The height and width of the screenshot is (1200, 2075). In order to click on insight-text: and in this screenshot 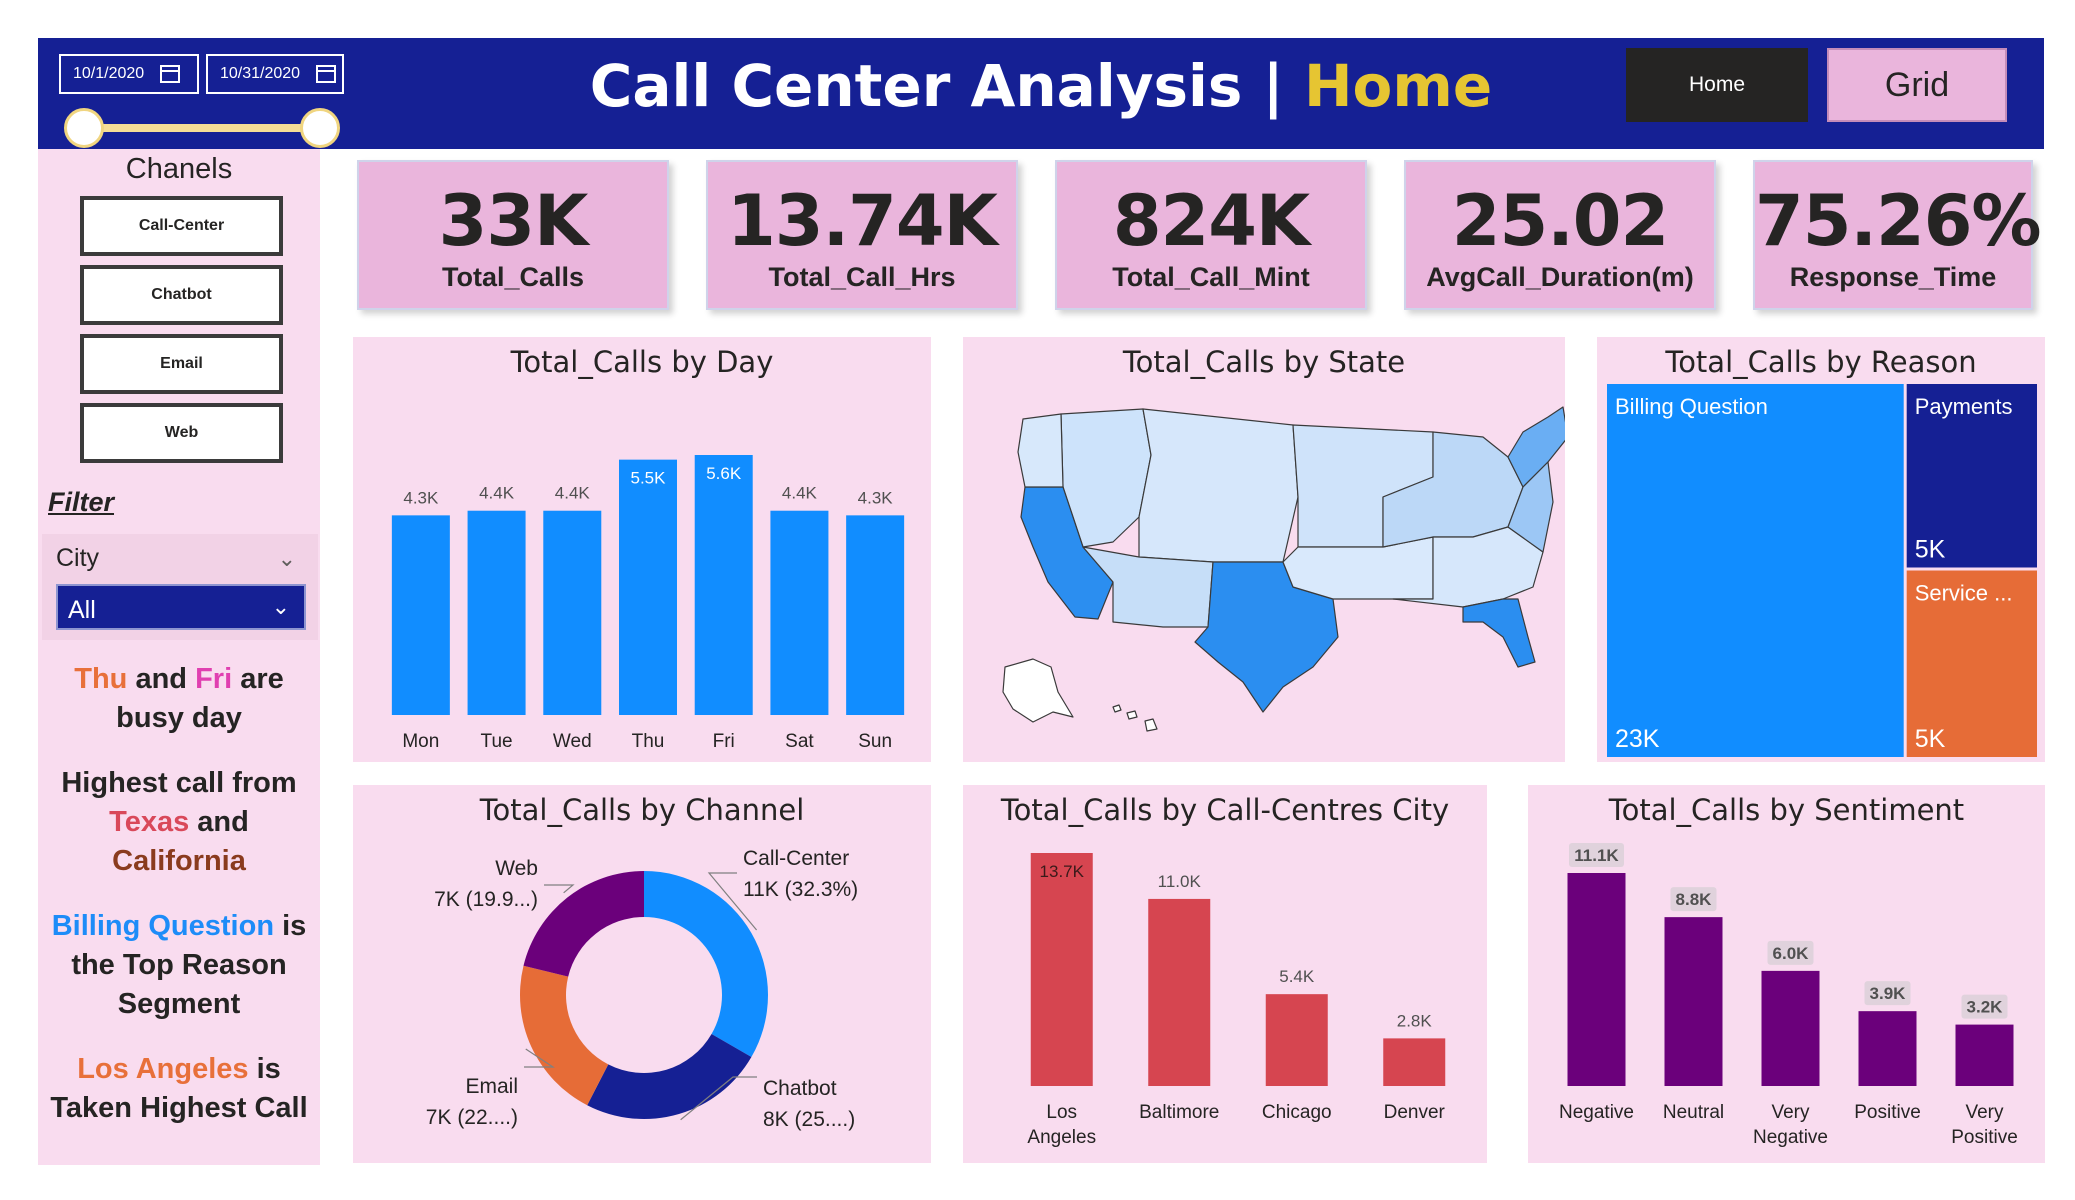, I will do `click(219, 822)`.